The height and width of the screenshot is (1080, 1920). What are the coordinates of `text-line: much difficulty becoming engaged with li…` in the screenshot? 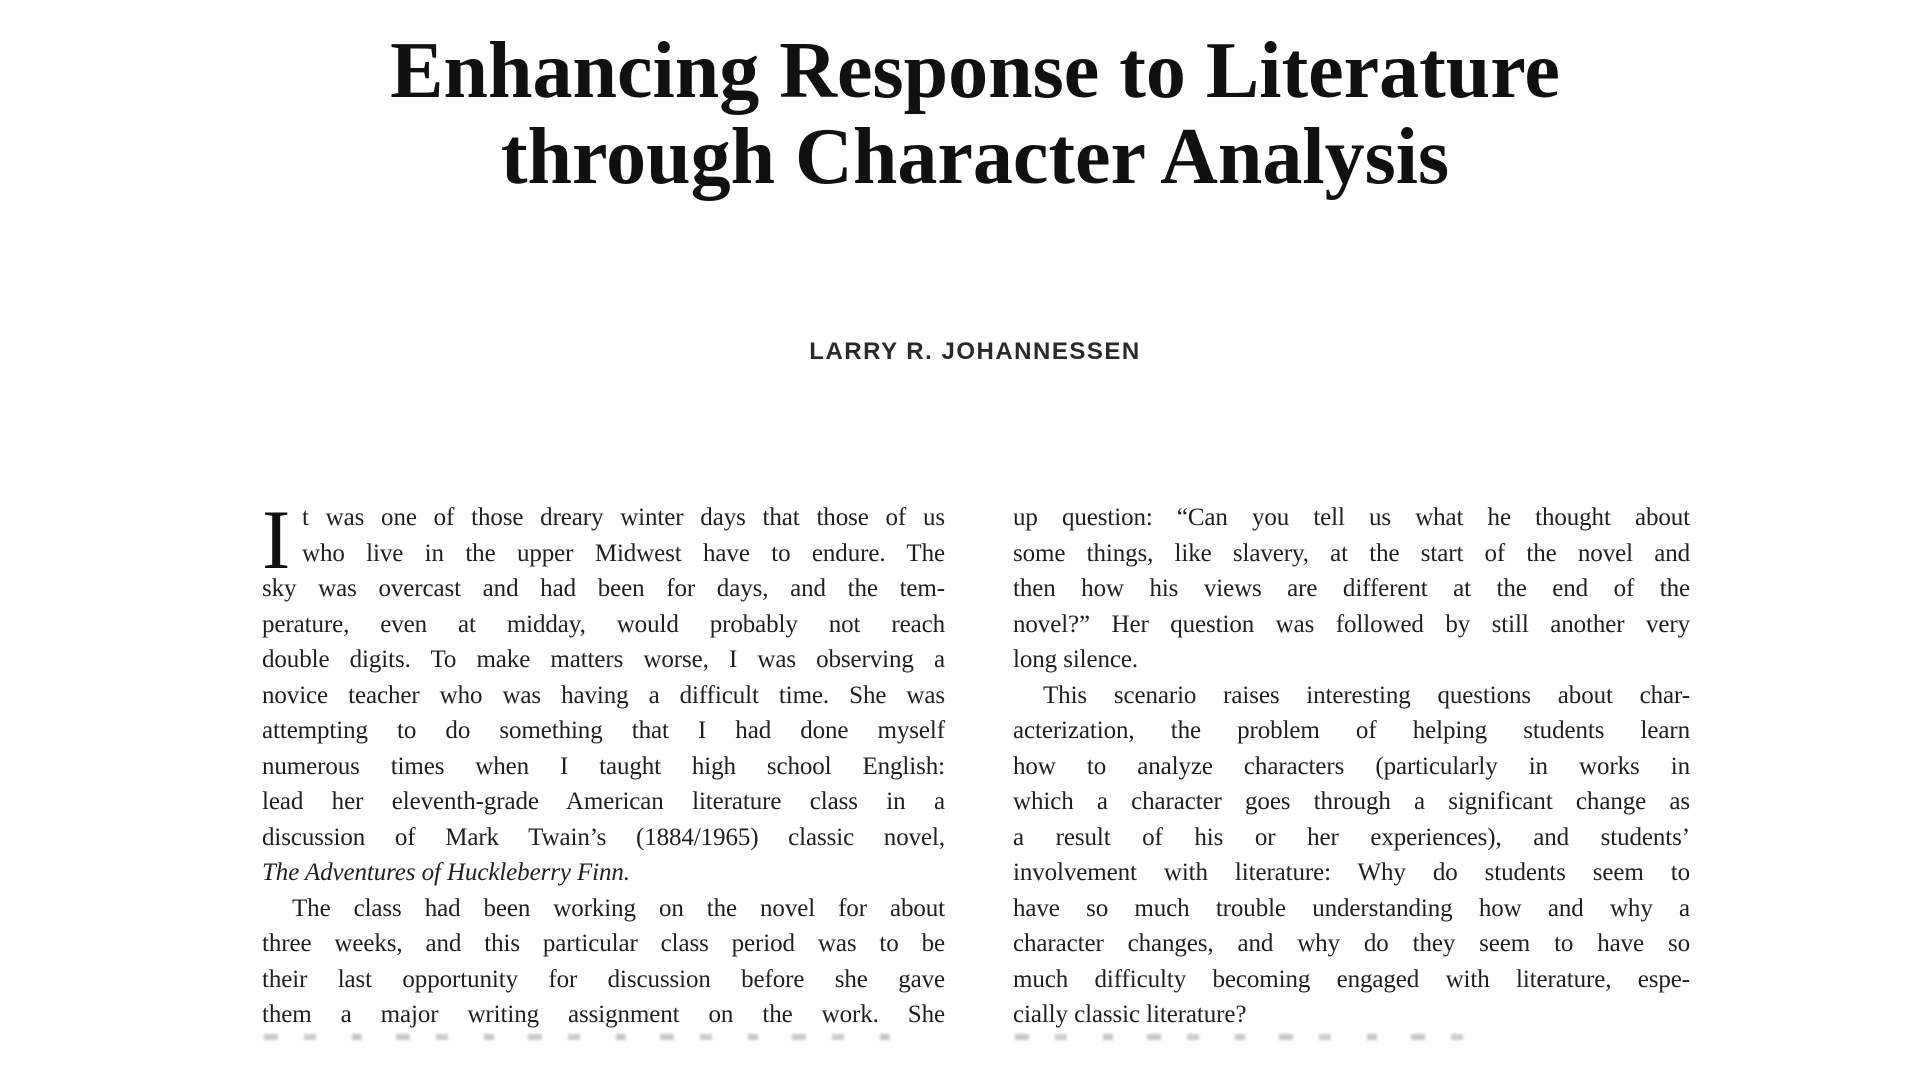 It's located at (1351, 979).